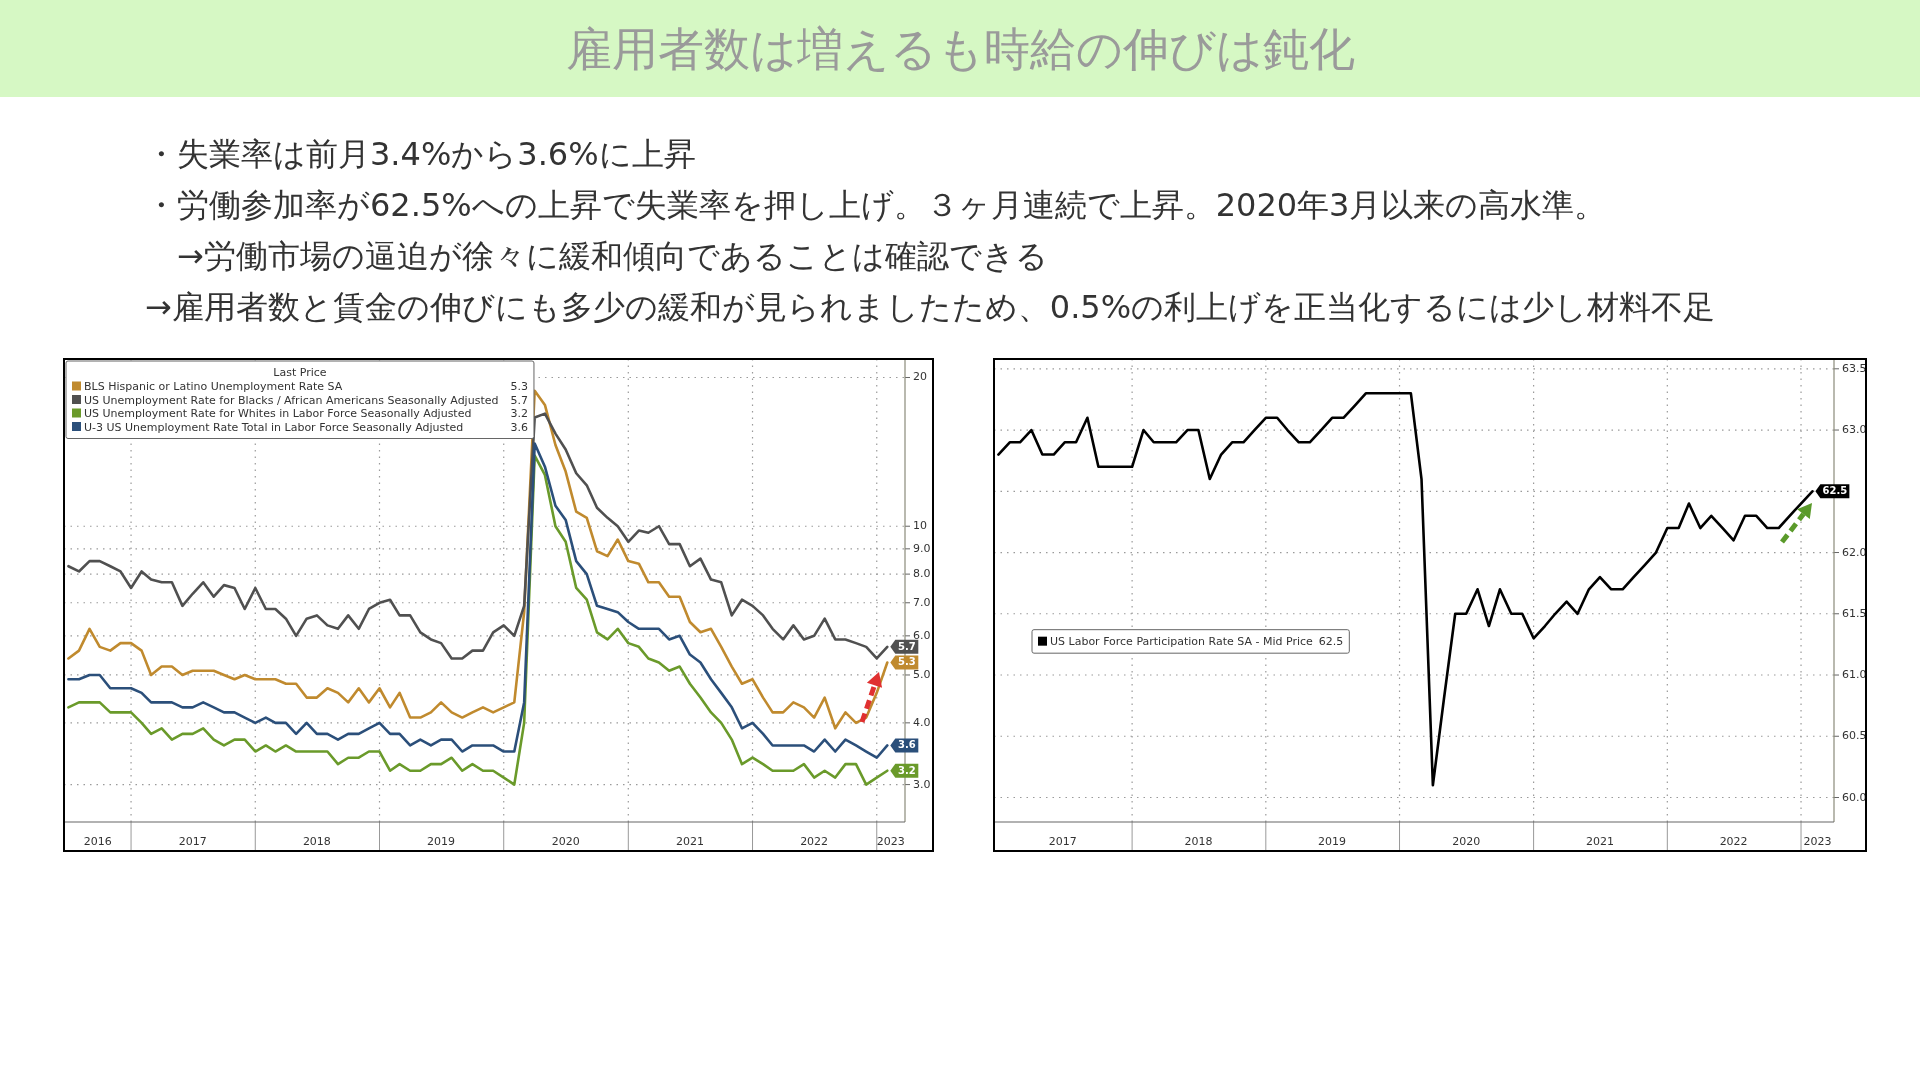  What do you see at coordinates (922, 602) in the screenshot?
I see `y-tick-label: 7.0` at bounding box center [922, 602].